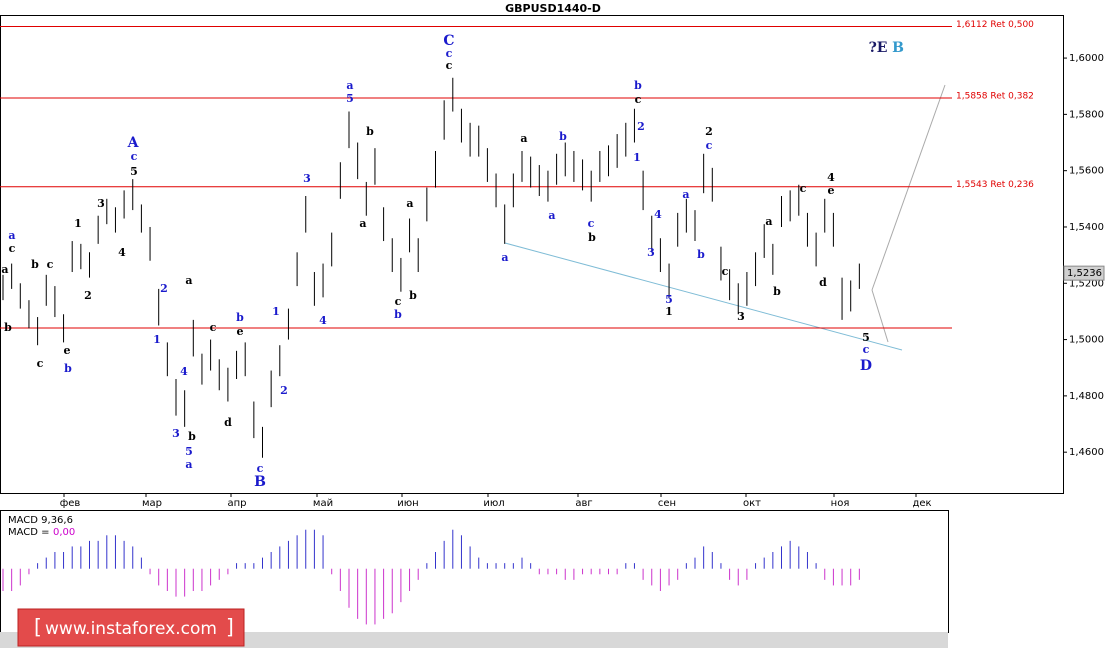 The image size is (1106, 660). What do you see at coordinates (323, 503) in the screenshot?
I see `x-tick-label: май` at bounding box center [323, 503].